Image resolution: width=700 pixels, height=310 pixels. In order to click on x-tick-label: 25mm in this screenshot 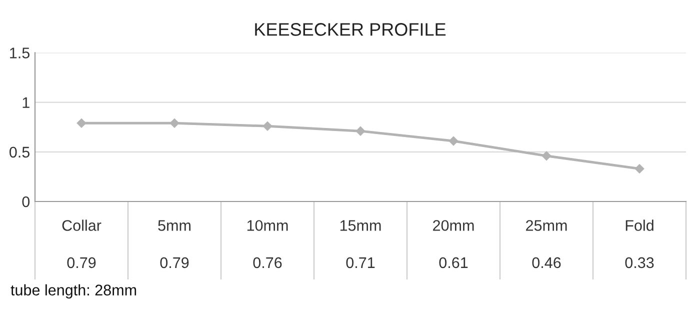, I will do `click(546, 225)`.